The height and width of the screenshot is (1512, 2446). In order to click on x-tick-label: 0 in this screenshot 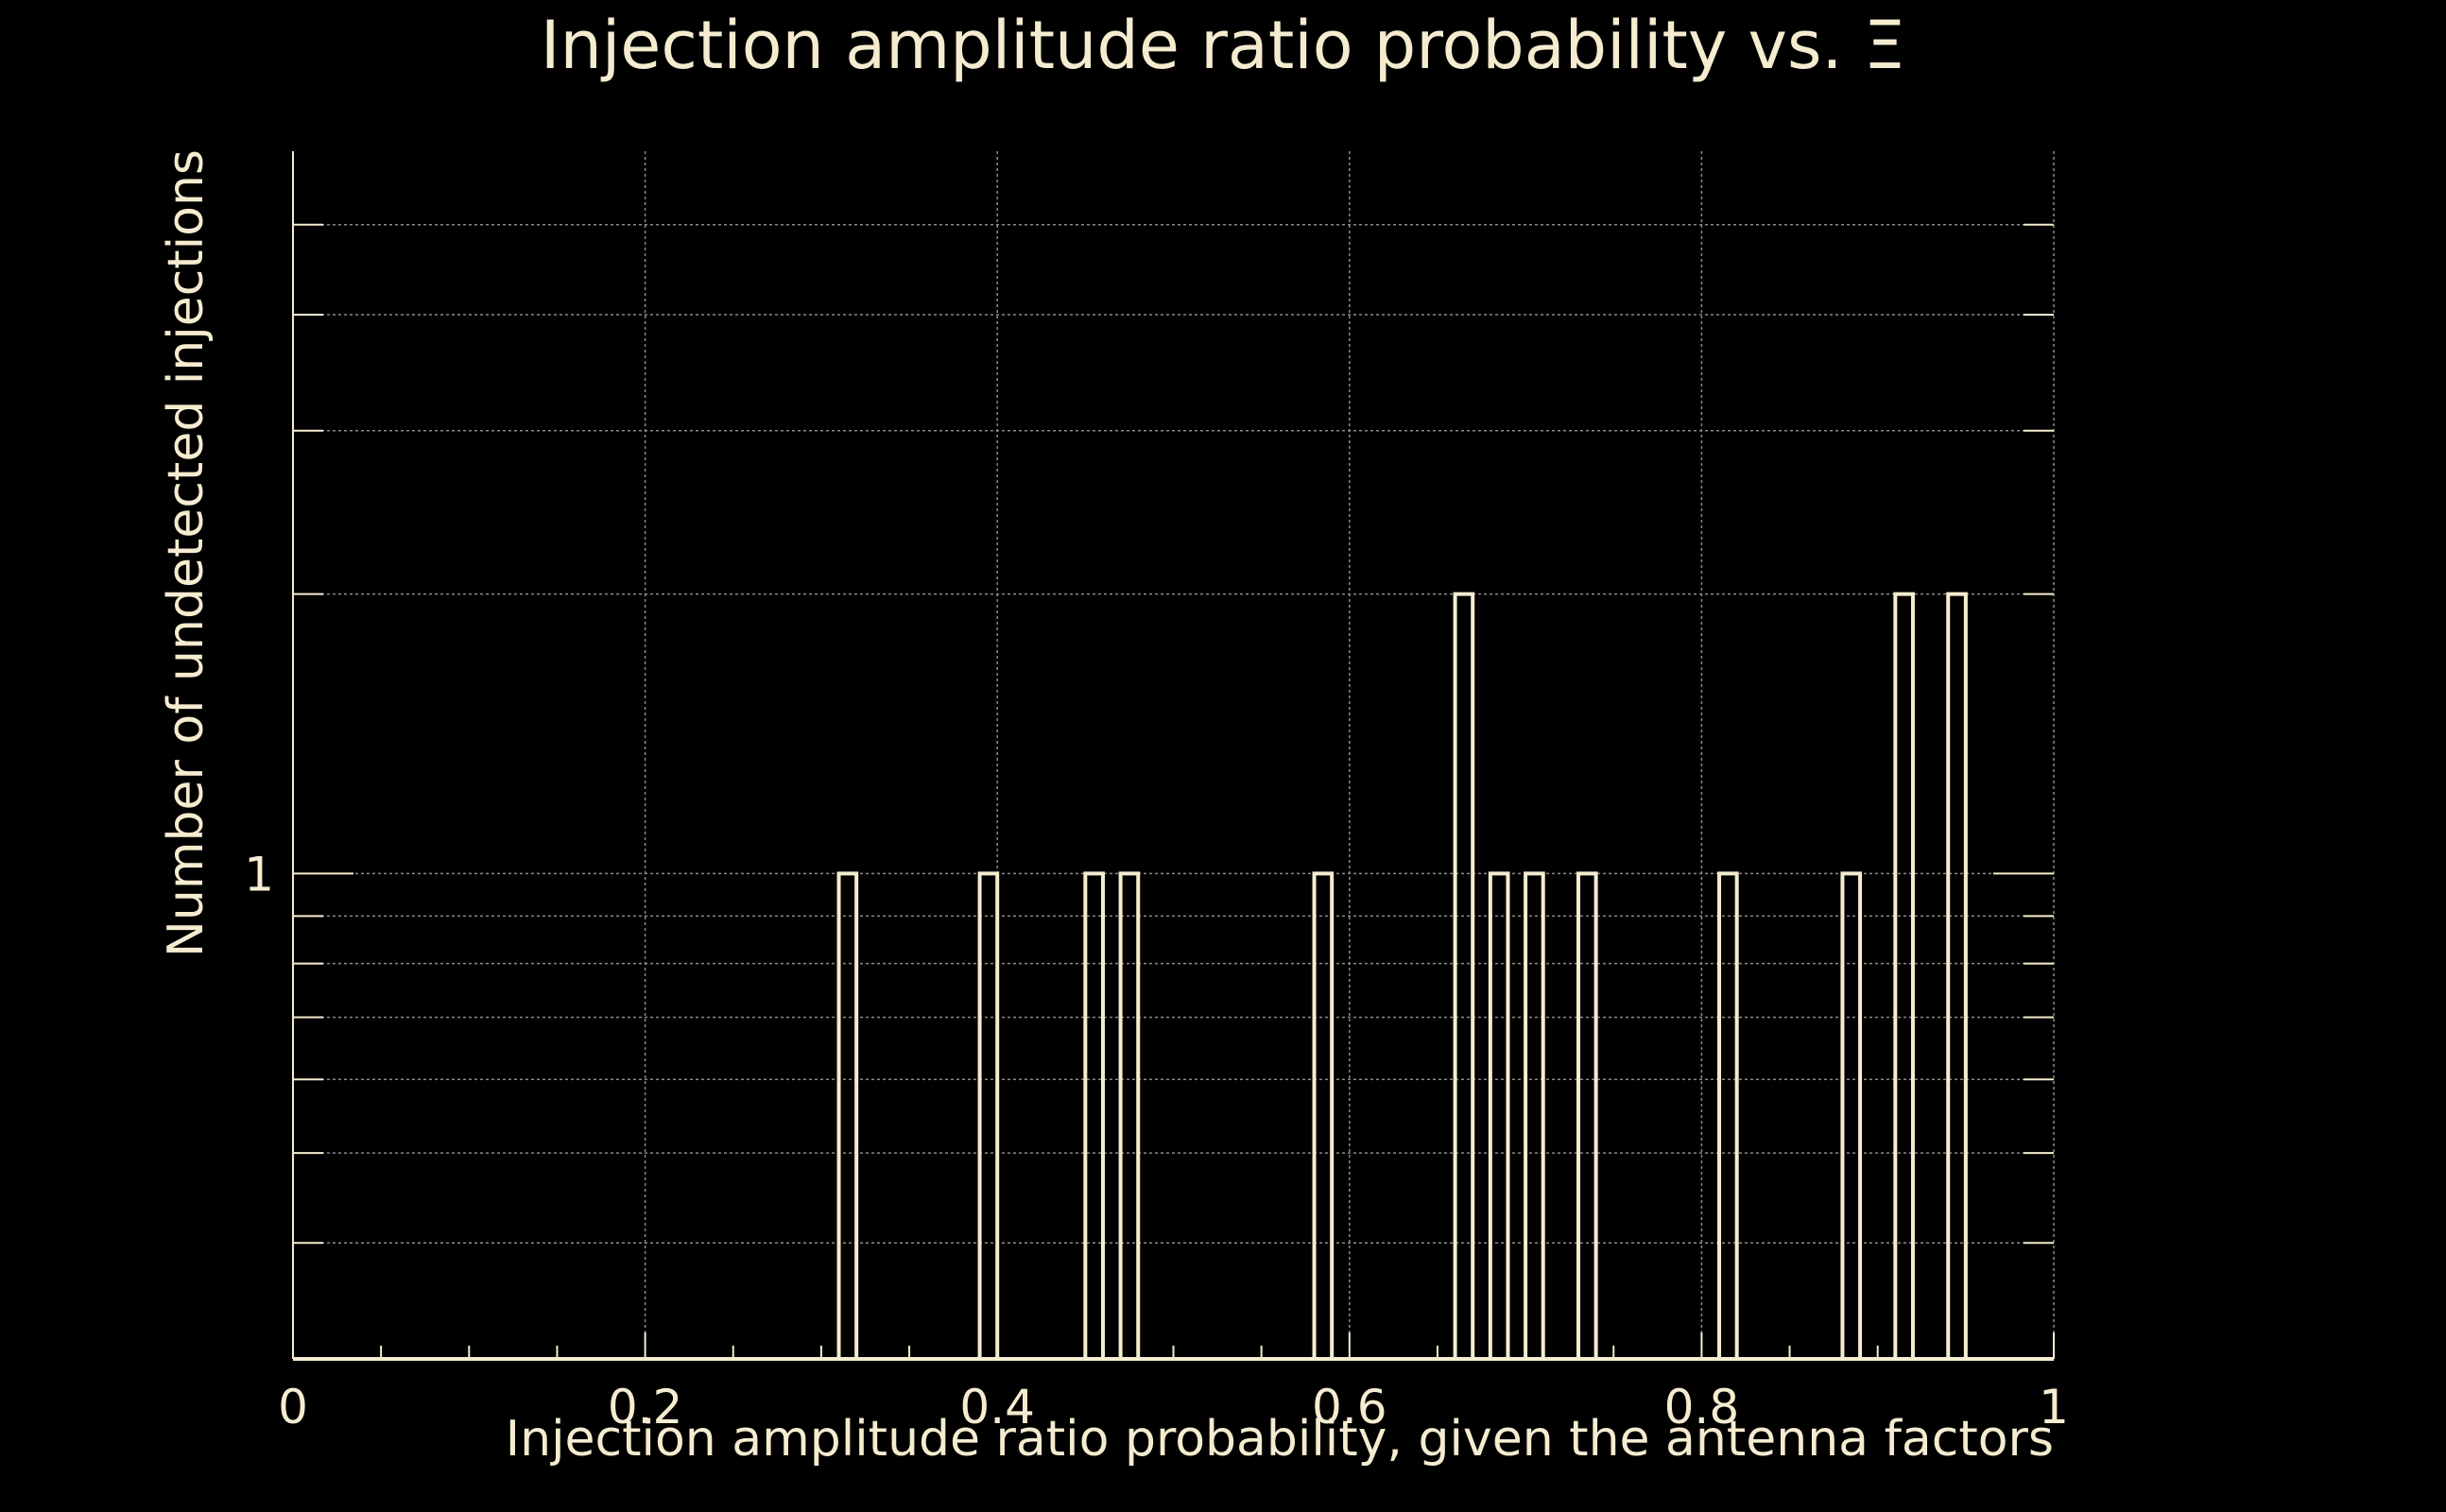, I will do `click(293, 1407)`.